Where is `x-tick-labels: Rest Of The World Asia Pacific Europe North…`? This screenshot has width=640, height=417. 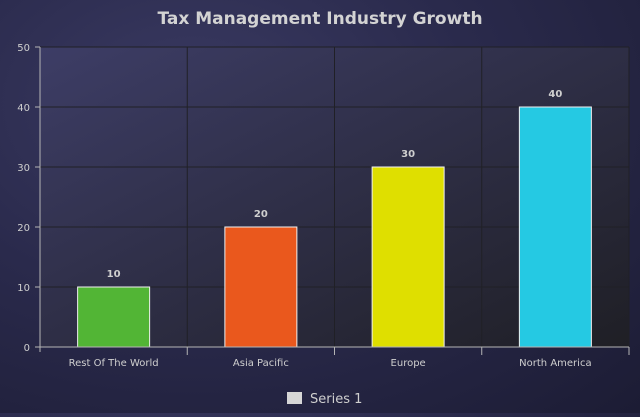
x-tick-labels: Rest Of The World Asia Pacific Europe North… is located at coordinates (330, 363).